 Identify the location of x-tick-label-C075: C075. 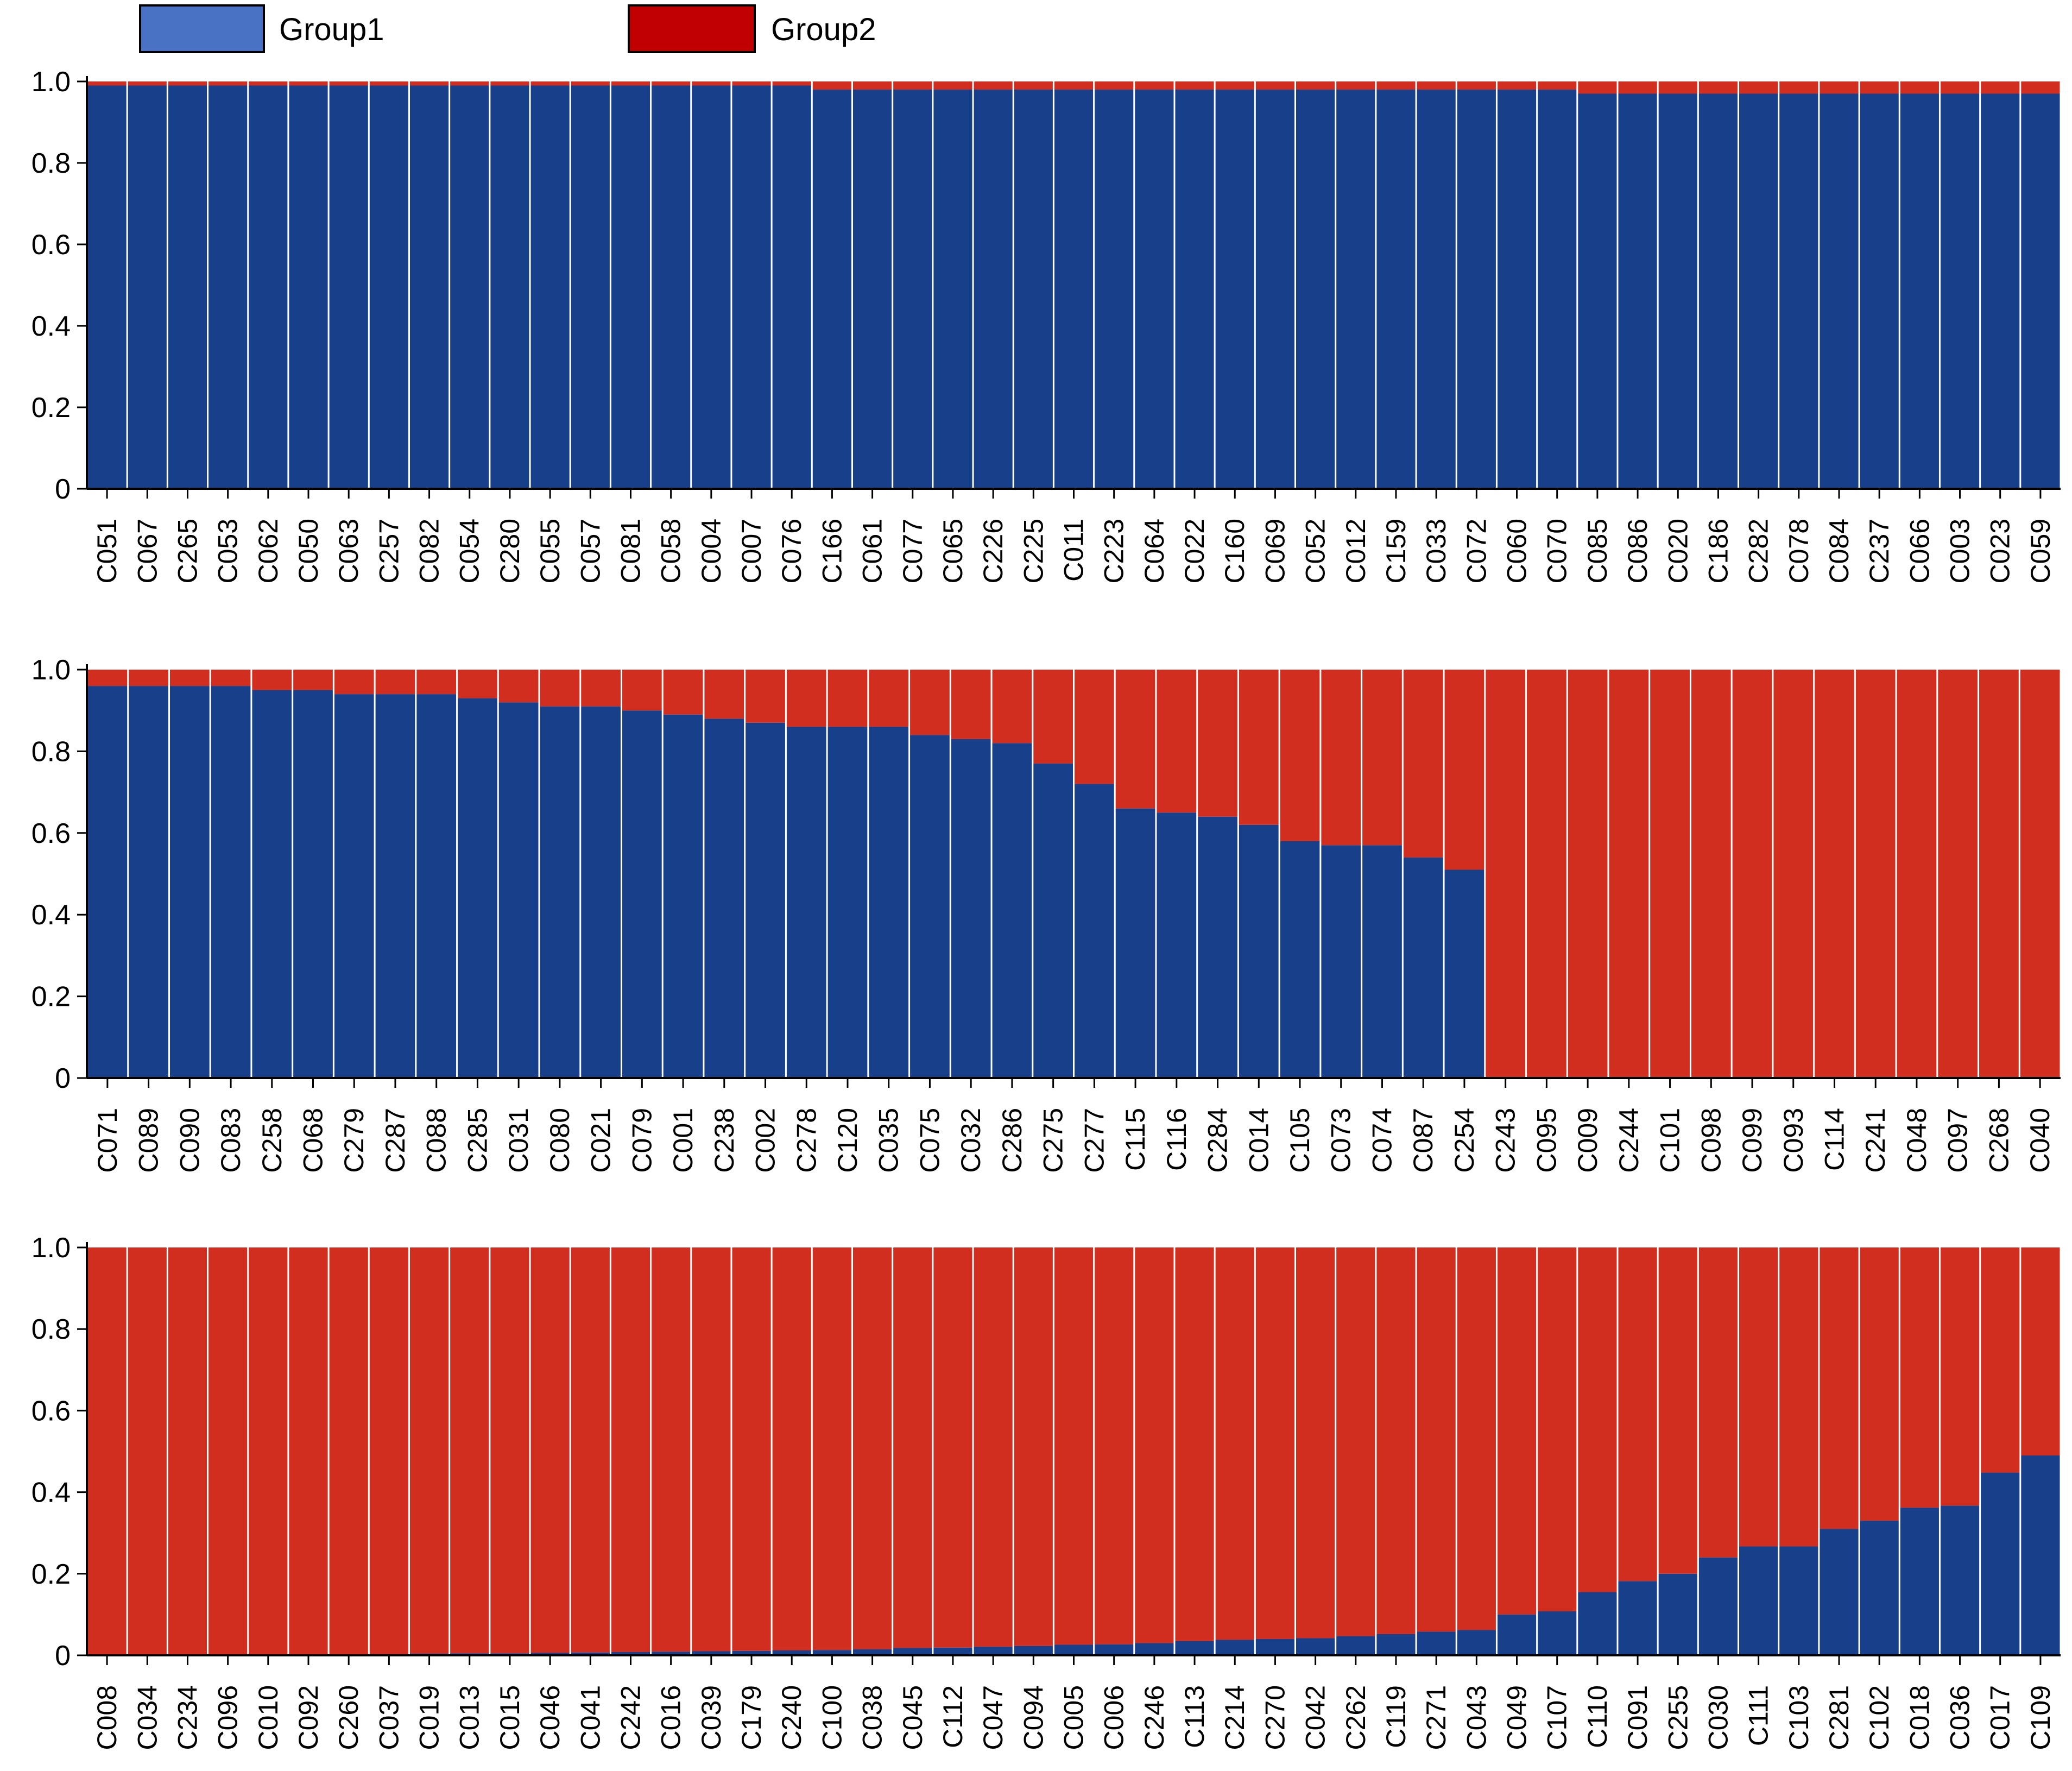
(929, 1140).